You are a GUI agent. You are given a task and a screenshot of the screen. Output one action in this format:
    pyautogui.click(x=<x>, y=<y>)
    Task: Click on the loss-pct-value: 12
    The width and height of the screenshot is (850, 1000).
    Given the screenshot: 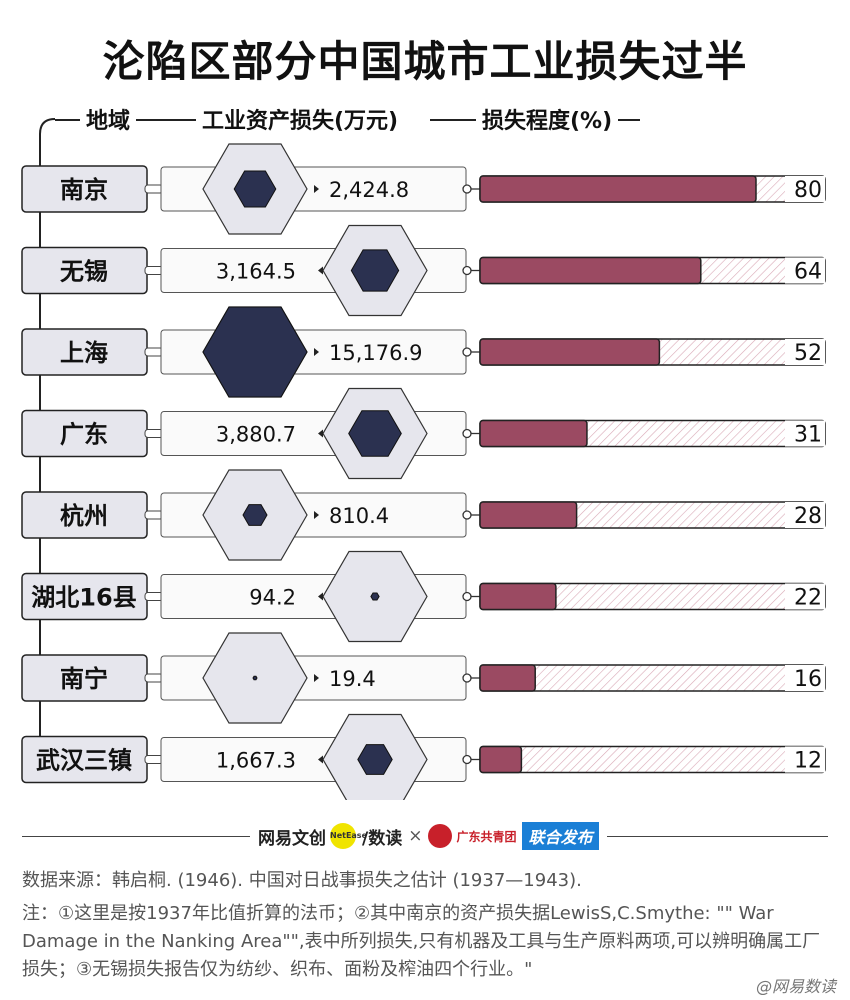 What is the action you would take?
    pyautogui.click(x=808, y=761)
    